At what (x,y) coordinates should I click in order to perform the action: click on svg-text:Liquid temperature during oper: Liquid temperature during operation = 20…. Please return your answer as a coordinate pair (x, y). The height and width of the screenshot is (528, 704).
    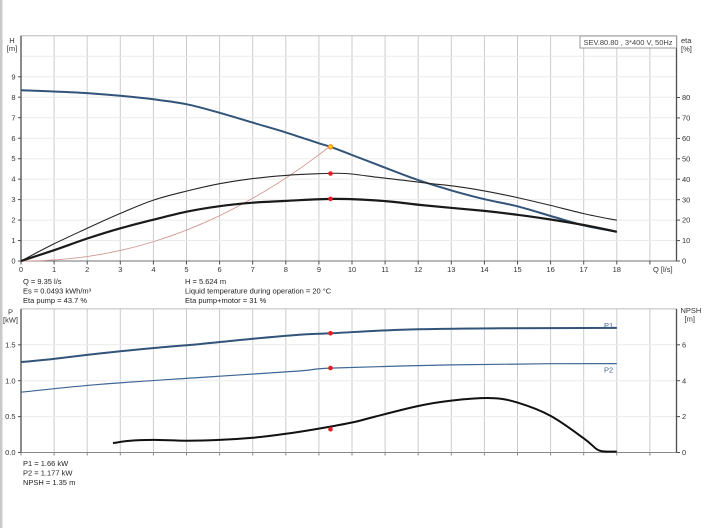
    Looking at the image, I should click on (258, 291).